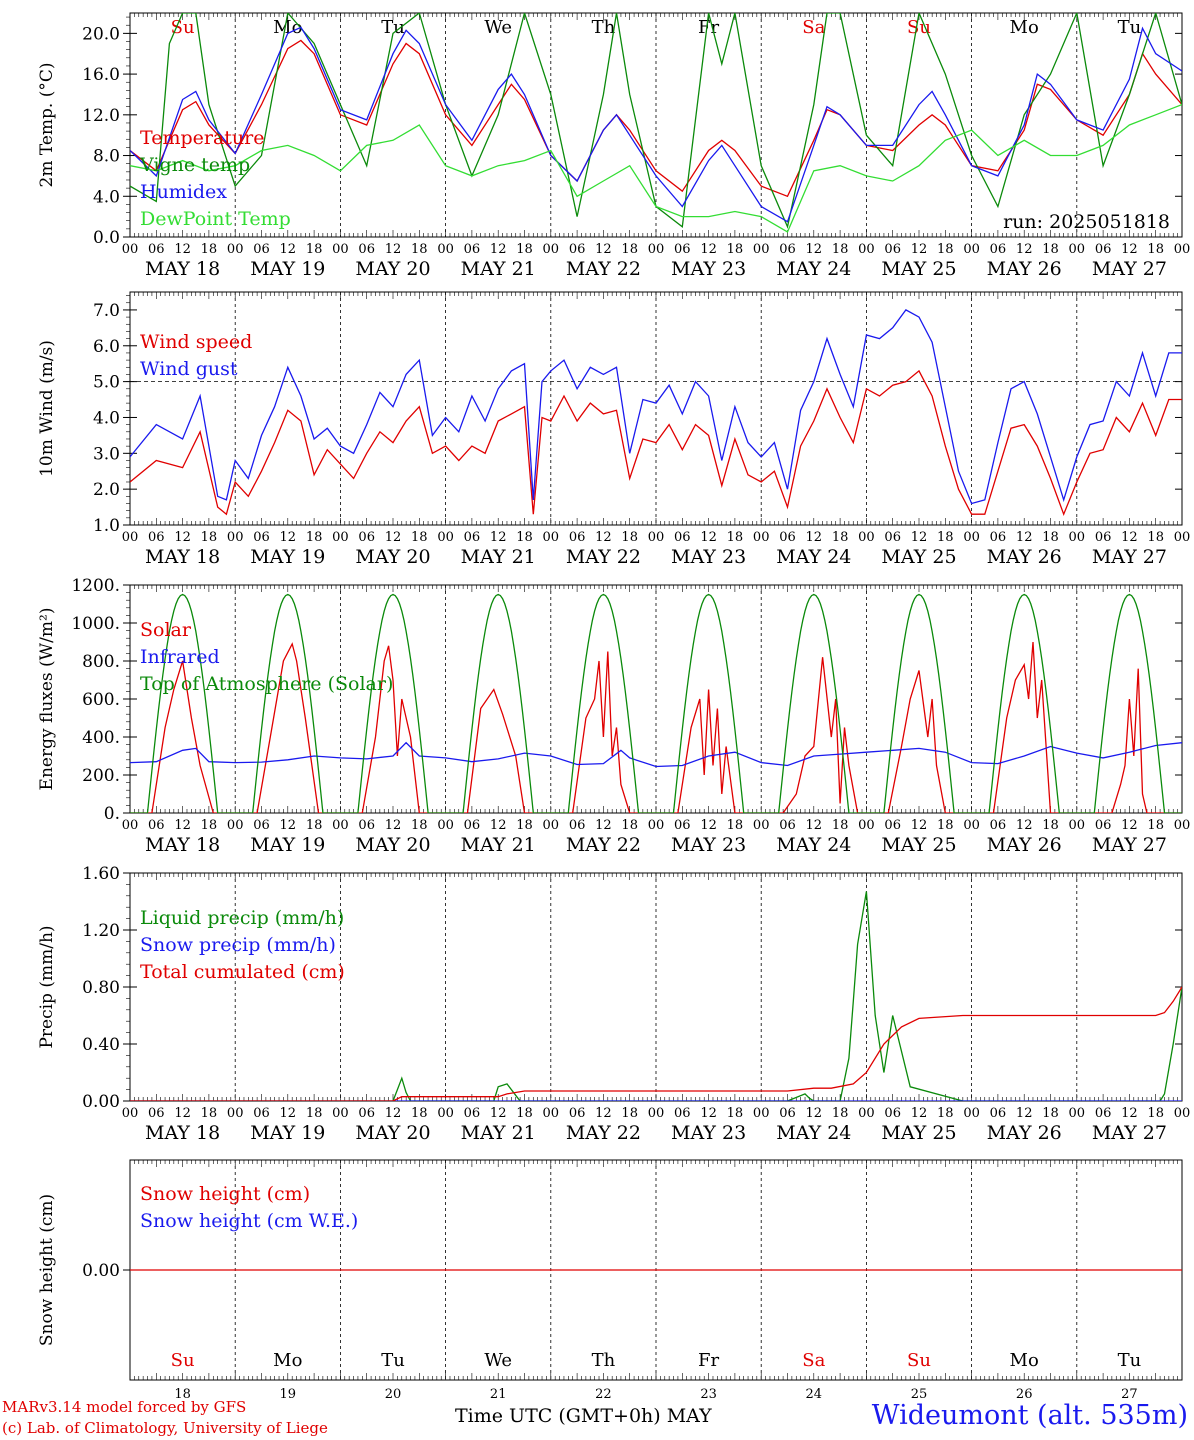 The width and height of the screenshot is (1194, 1440). I want to click on y-tick-label: 0.80, so click(101, 988).